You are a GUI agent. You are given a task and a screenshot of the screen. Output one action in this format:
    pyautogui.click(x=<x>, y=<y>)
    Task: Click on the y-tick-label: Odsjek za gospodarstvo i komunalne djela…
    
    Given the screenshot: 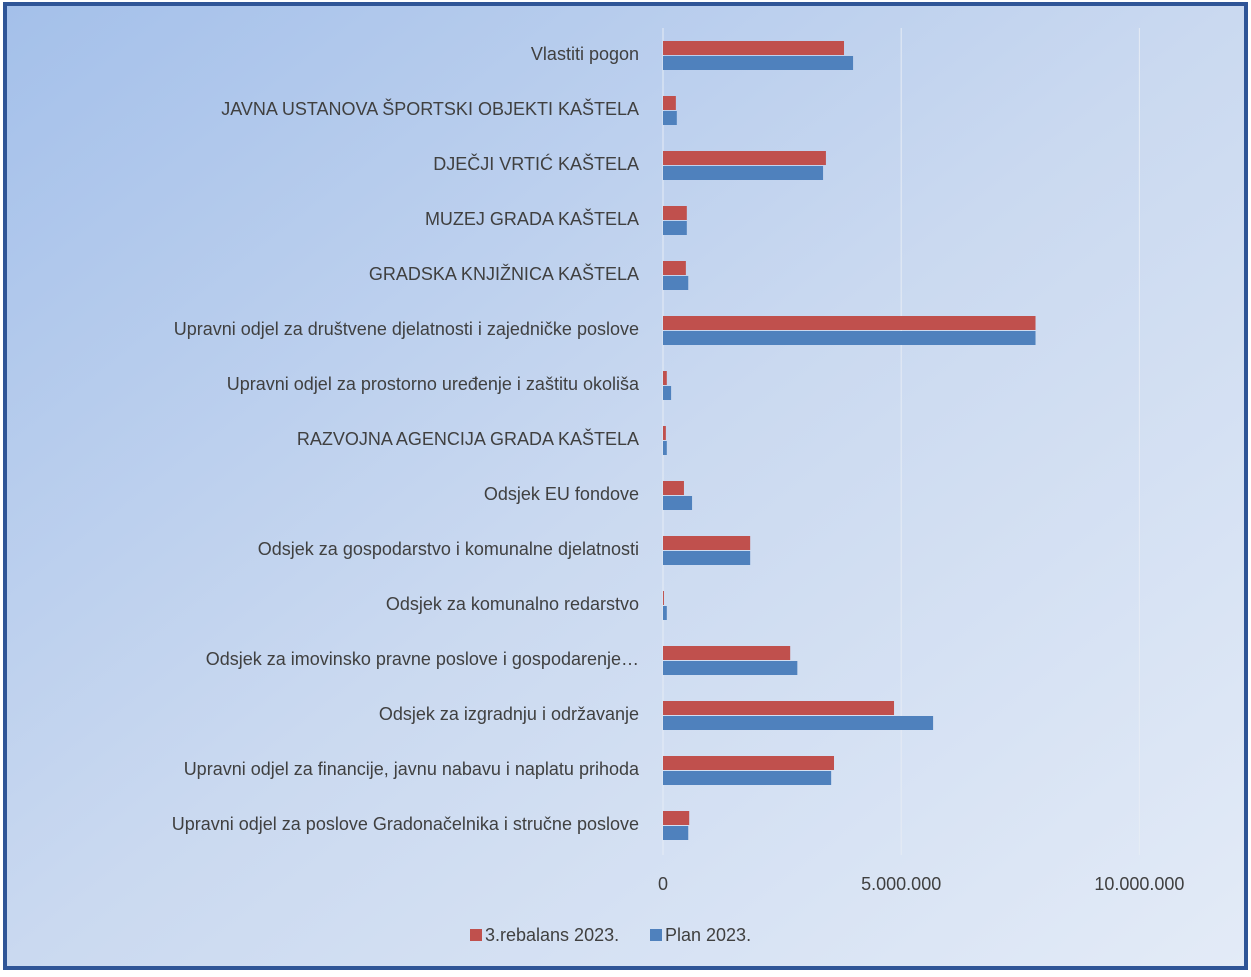 What is the action you would take?
    pyautogui.click(x=448, y=549)
    